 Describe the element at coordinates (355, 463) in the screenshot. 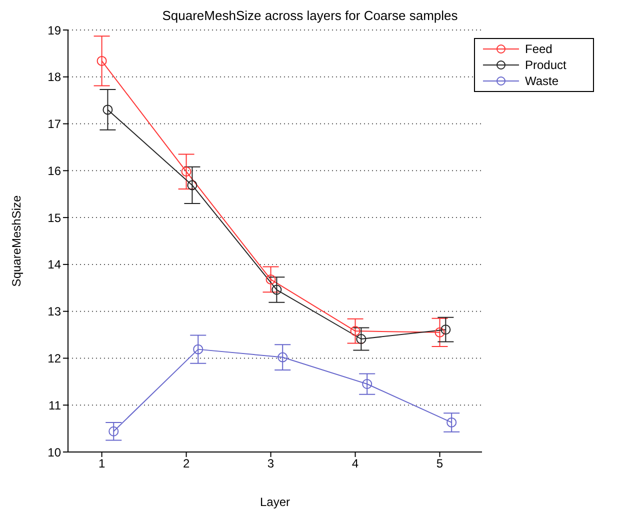

I see `x-tick-label: 4` at that location.